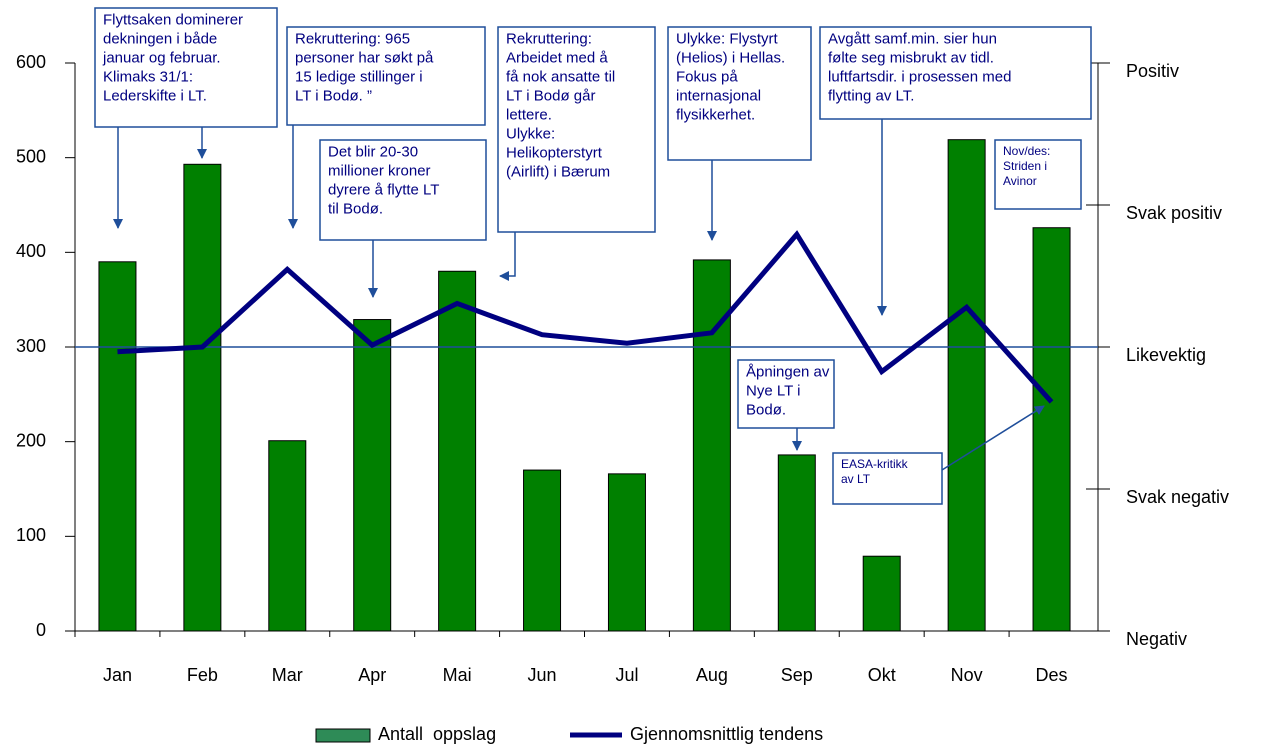  I want to click on annotation-text: dekningen i både, so click(160, 38).